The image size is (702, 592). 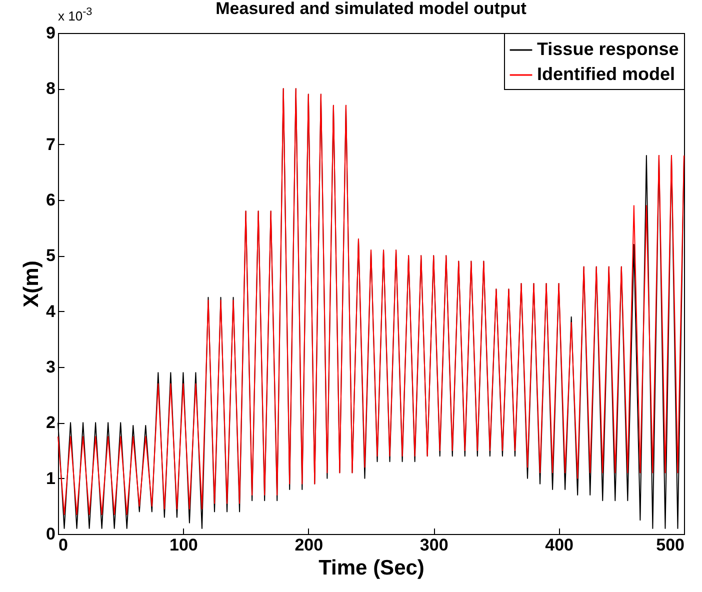 What do you see at coordinates (75, 15) in the screenshot?
I see `text: x 10$^{-3}$` at bounding box center [75, 15].